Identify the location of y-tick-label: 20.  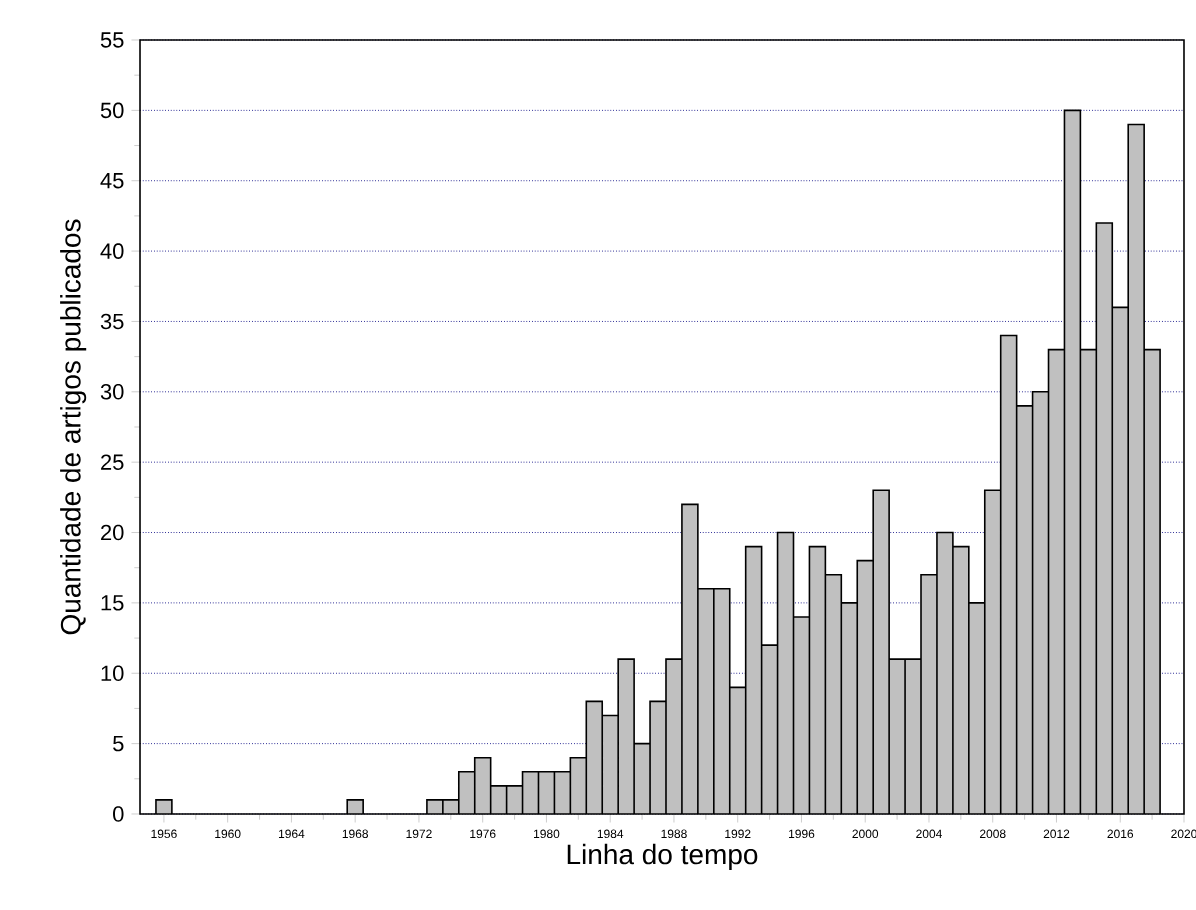
(112, 532).